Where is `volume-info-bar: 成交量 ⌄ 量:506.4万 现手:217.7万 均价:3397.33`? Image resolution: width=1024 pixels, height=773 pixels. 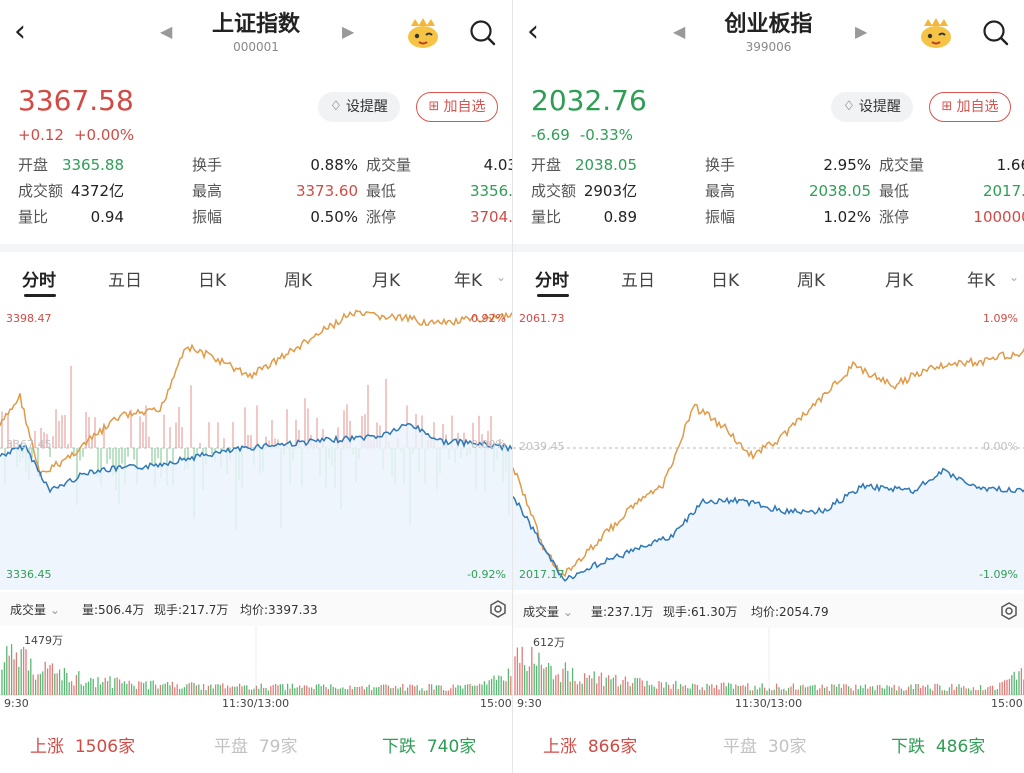 volume-info-bar: 成交量 ⌄ 量:506.4万 现手:217.7万 均价:3397.33 is located at coordinates (256, 609).